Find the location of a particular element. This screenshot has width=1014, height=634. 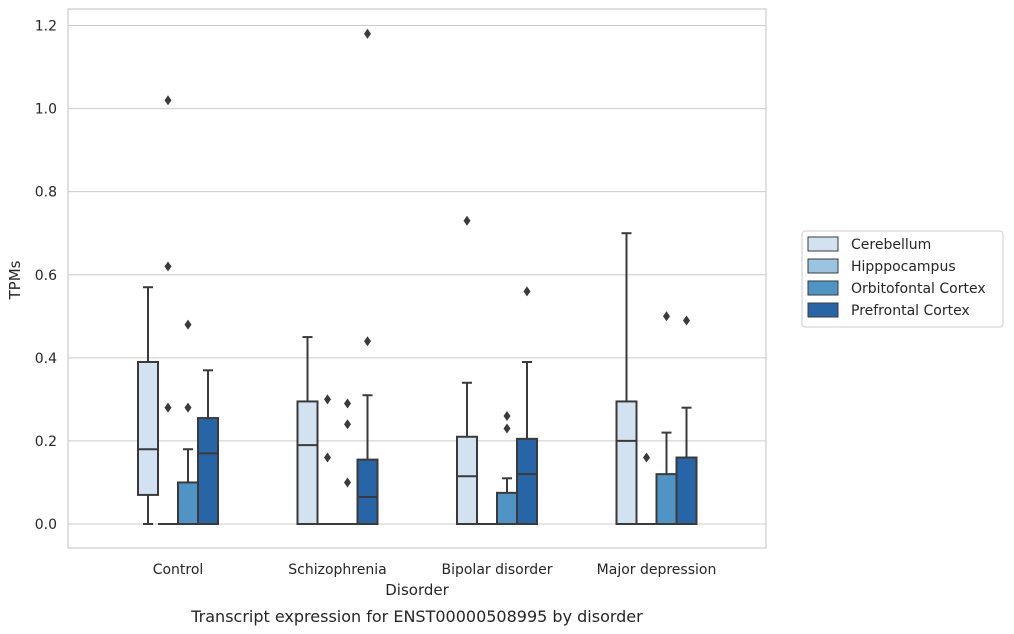

y-tick-label: 0.0 is located at coordinates (46, 525).